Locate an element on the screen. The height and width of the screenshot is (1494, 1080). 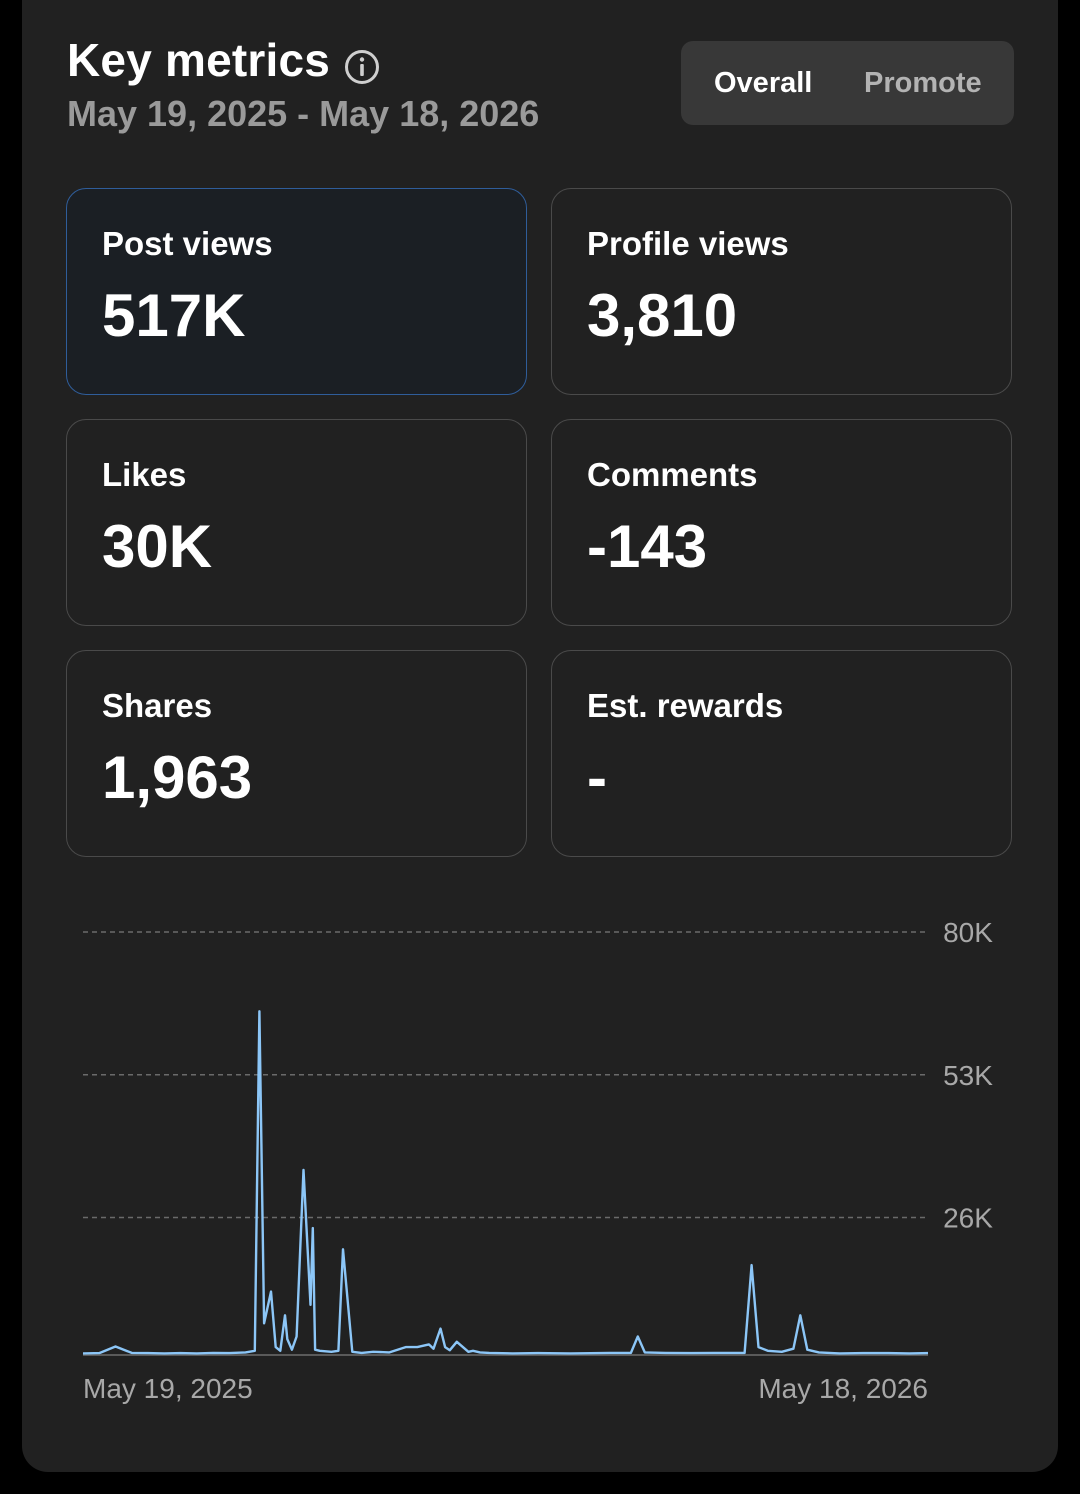
metric-value: 3,810 is located at coordinates (662, 315).